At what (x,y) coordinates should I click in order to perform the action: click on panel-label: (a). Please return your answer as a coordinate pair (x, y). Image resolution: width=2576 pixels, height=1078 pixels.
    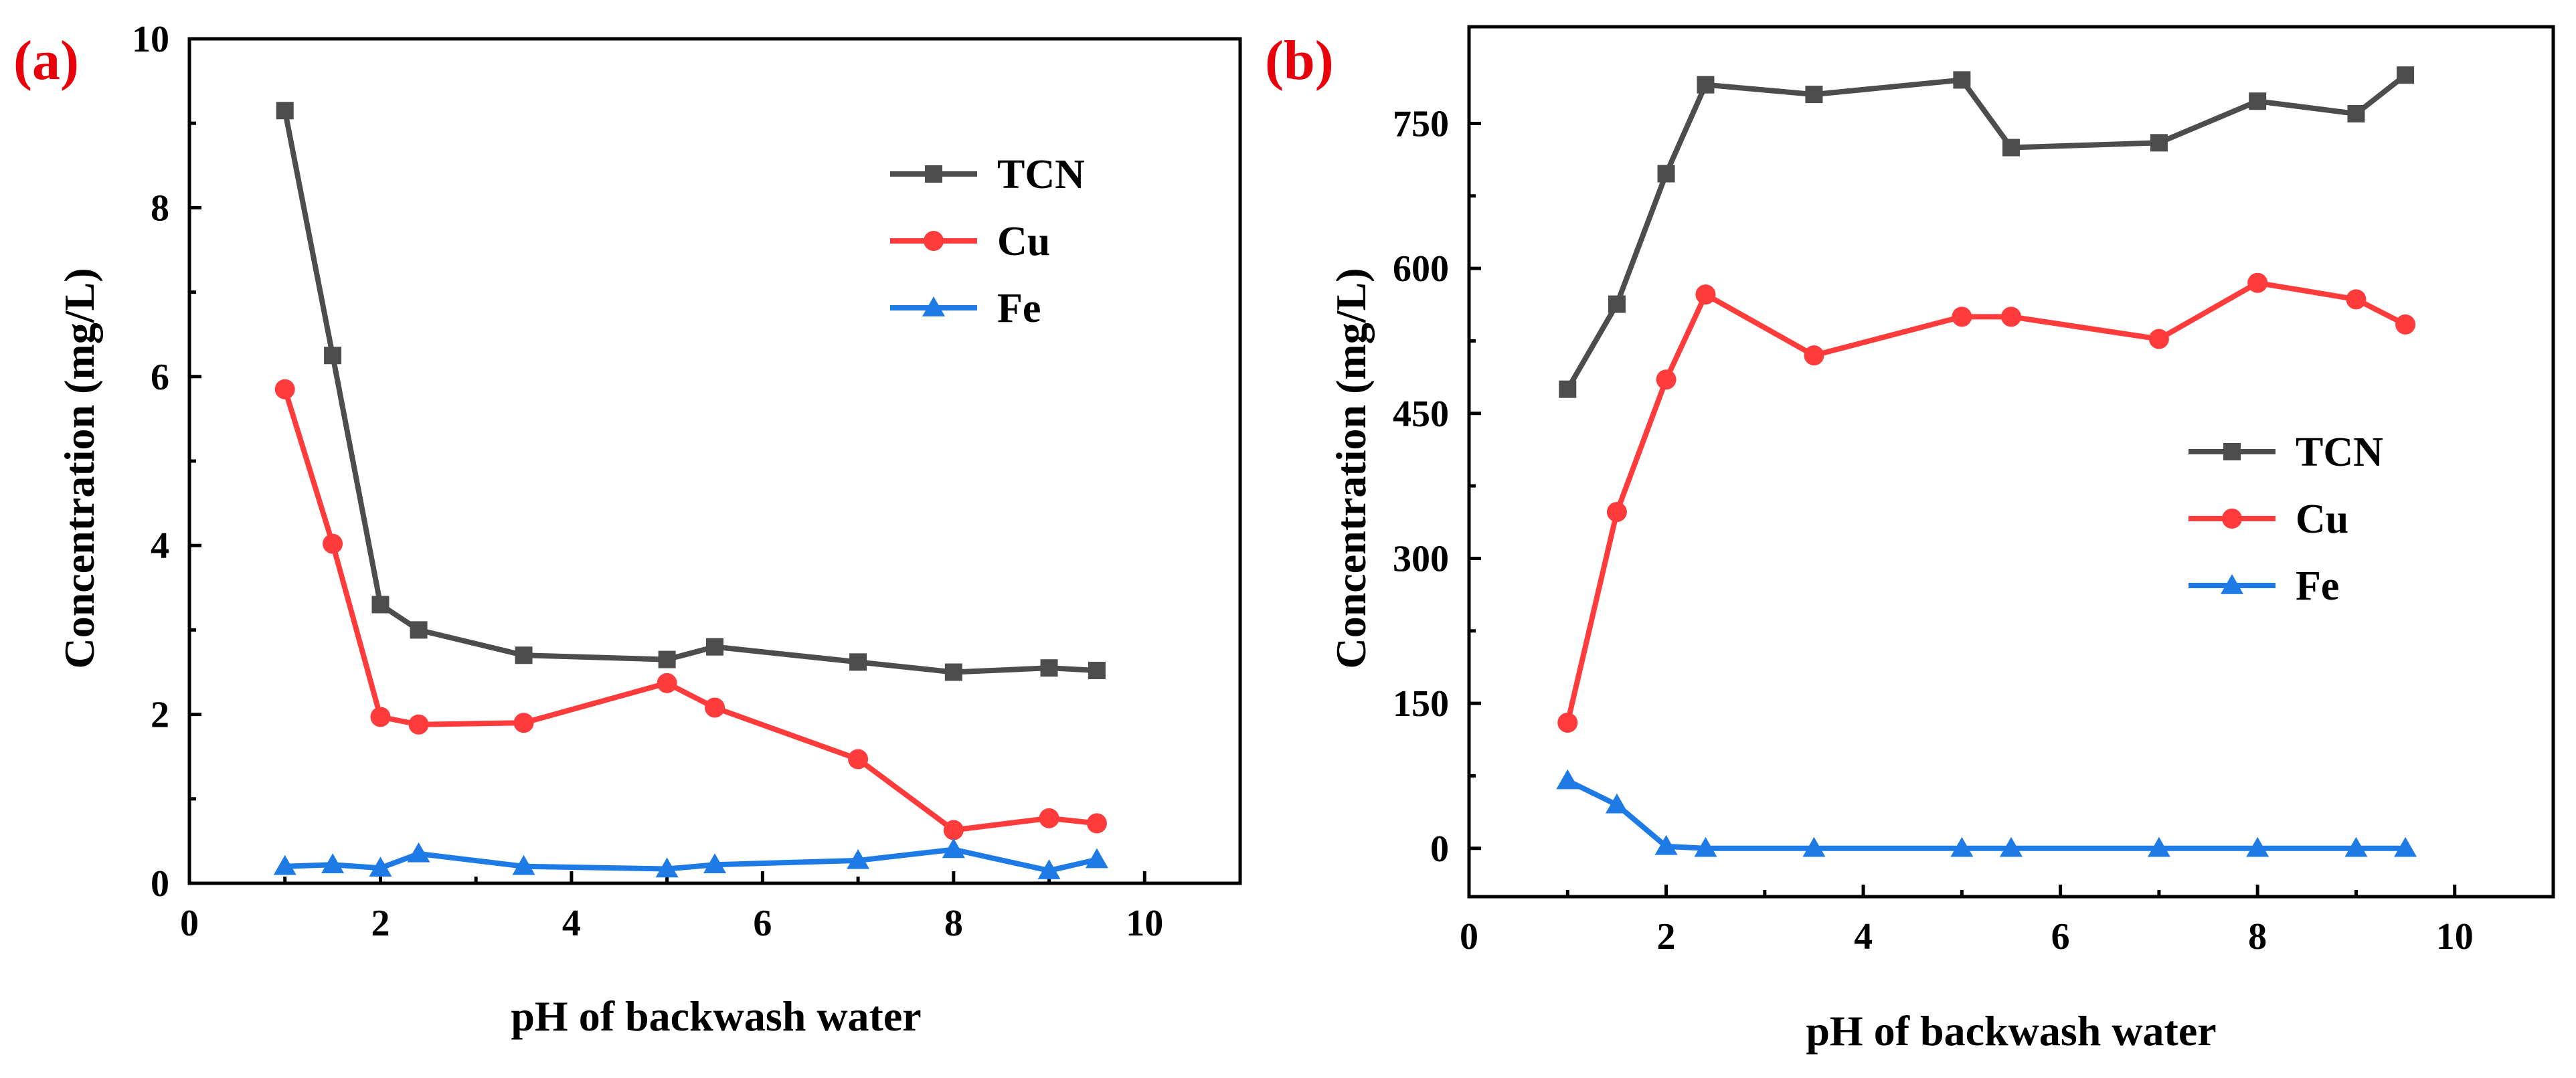
    Looking at the image, I should click on (46, 60).